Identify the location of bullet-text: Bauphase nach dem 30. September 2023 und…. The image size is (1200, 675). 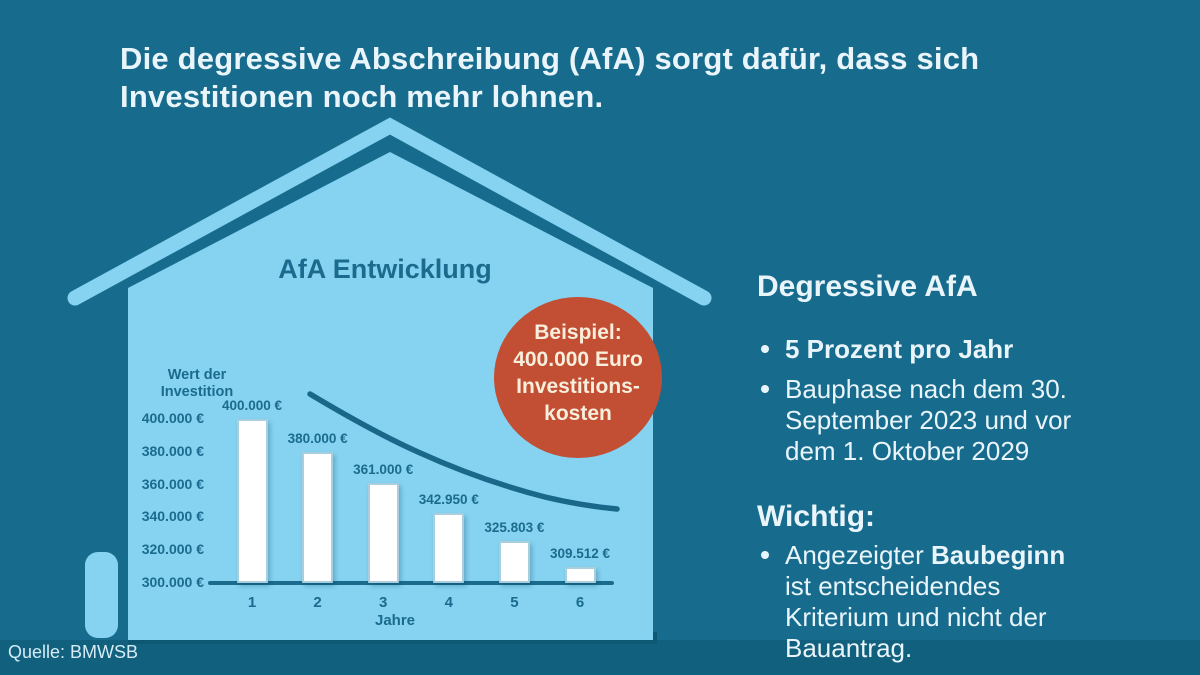
(928, 420).